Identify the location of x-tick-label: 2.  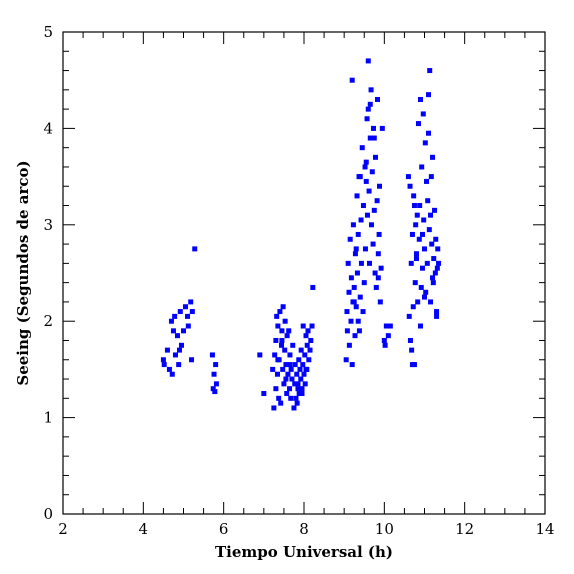
(63, 529).